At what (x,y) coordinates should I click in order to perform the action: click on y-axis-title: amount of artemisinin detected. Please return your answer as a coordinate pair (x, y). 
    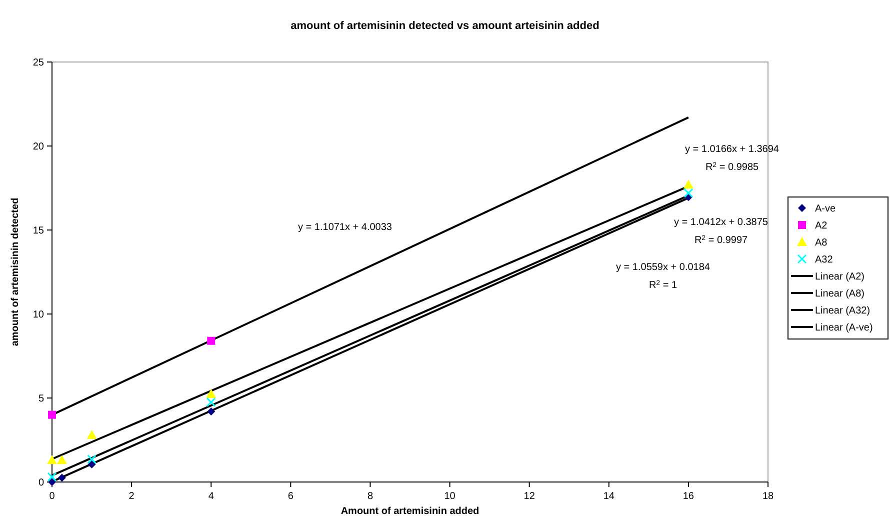
    Looking at the image, I should click on (15, 272).